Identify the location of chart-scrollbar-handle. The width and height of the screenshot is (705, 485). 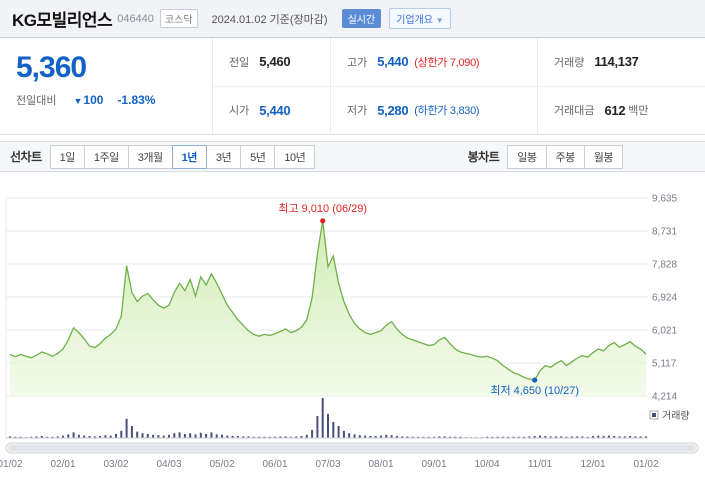
(352, 448).